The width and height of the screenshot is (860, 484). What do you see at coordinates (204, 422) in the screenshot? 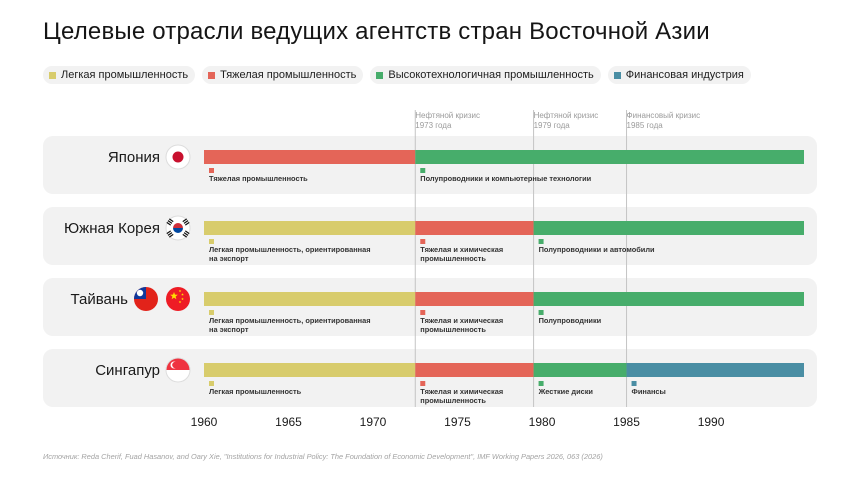
I see `x-tick-label: 1960` at bounding box center [204, 422].